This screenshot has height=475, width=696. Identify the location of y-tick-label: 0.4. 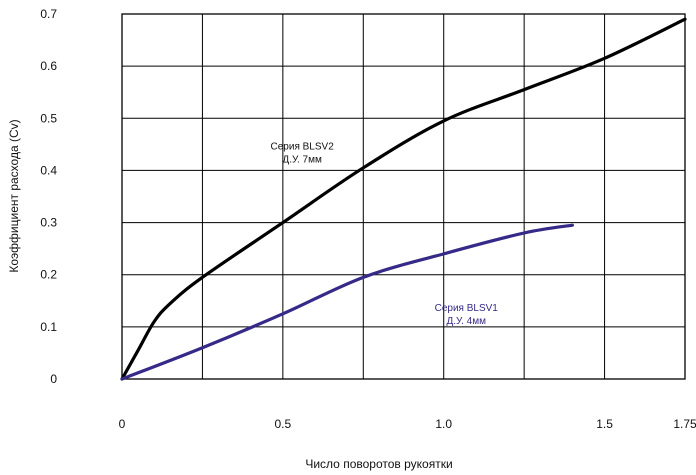
(48, 170).